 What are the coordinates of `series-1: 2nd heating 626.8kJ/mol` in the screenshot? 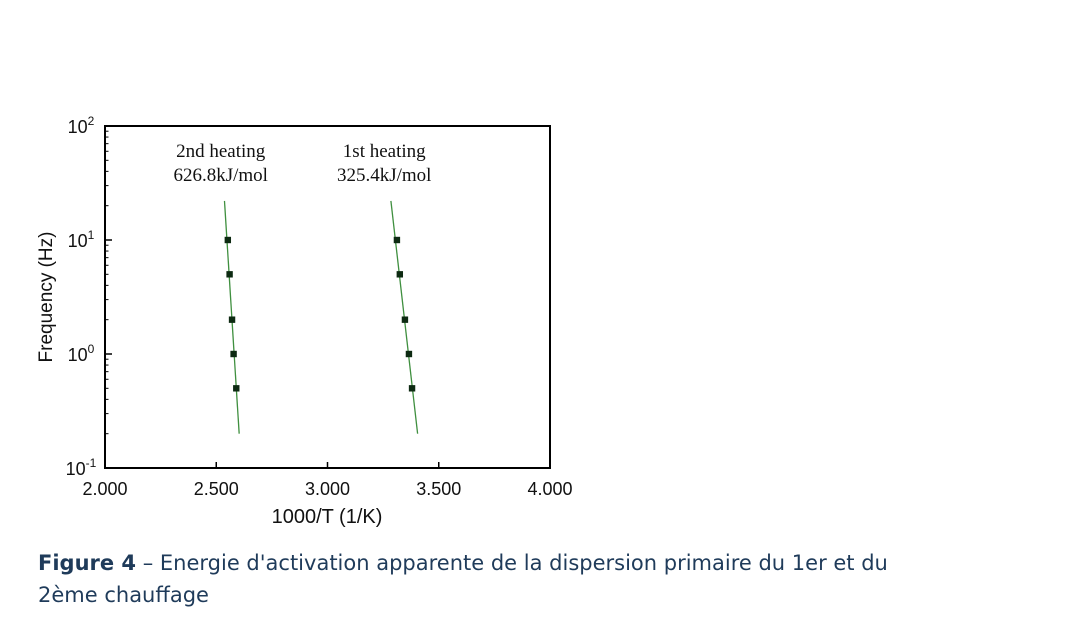 It's located at (220, 287).